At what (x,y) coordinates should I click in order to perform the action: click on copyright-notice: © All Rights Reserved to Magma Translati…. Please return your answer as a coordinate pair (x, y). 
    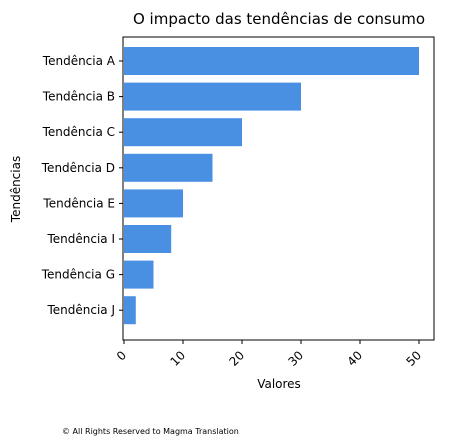
    Looking at the image, I should click on (150, 431).